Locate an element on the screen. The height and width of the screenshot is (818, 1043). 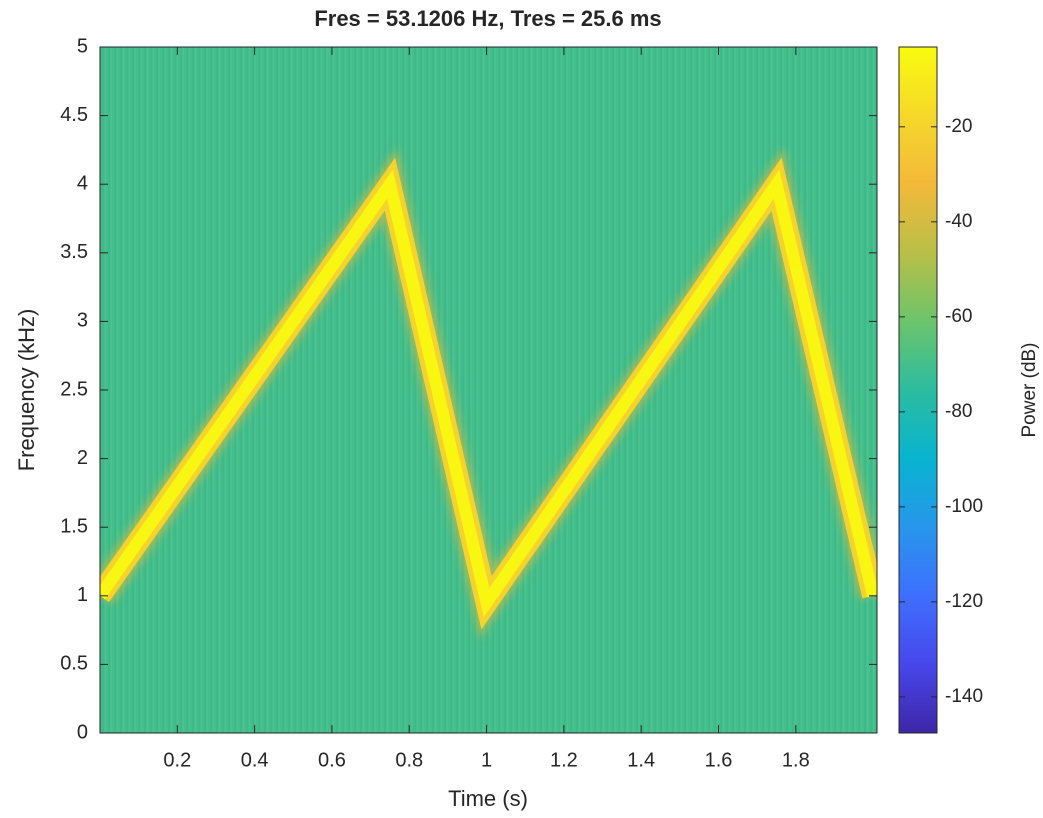
chart-title: Fres = 53.1206 Hz, Tres = 25.6 ms is located at coordinates (487, 18).